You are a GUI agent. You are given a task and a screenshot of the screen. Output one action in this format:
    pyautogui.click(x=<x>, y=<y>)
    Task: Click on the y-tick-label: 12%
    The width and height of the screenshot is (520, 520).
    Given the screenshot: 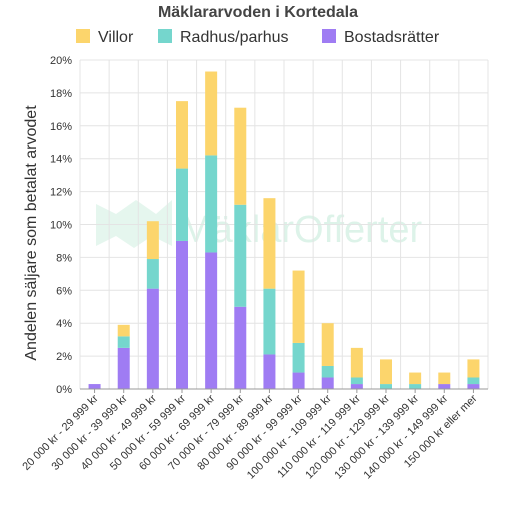 What is the action you would take?
    pyautogui.click(x=61, y=193)
    